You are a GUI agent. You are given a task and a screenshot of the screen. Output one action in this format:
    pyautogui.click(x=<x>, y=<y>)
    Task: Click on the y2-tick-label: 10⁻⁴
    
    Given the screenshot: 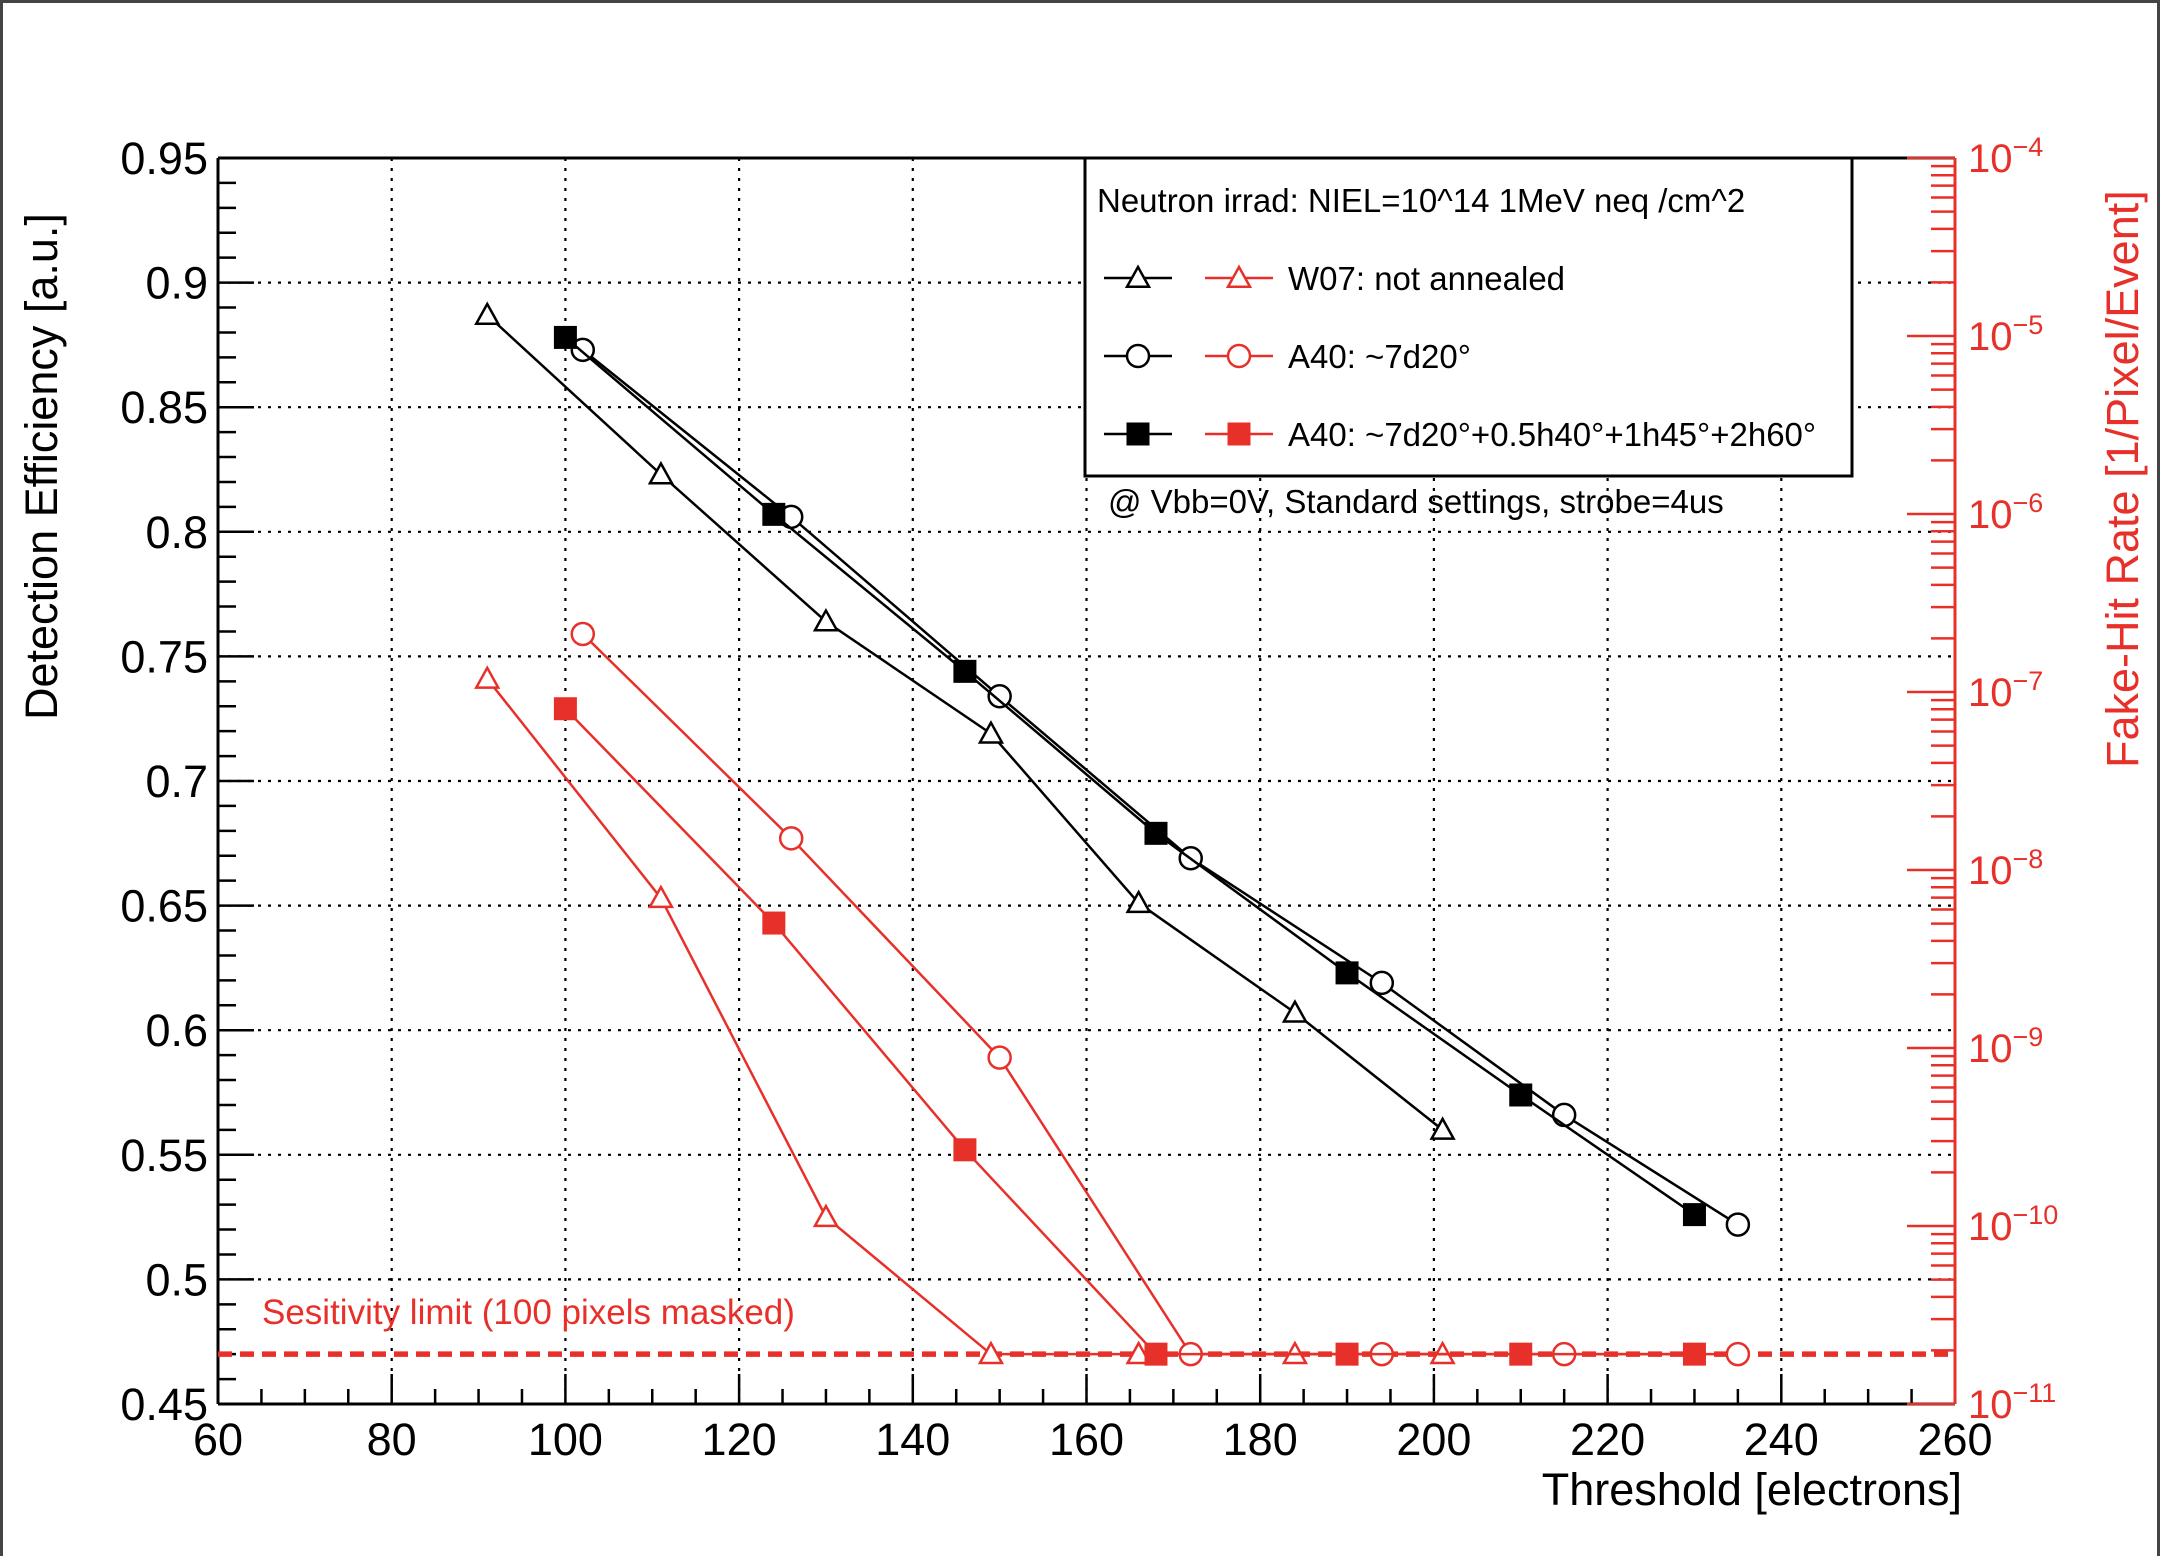 What is the action you would take?
    pyautogui.click(x=2005, y=156)
    